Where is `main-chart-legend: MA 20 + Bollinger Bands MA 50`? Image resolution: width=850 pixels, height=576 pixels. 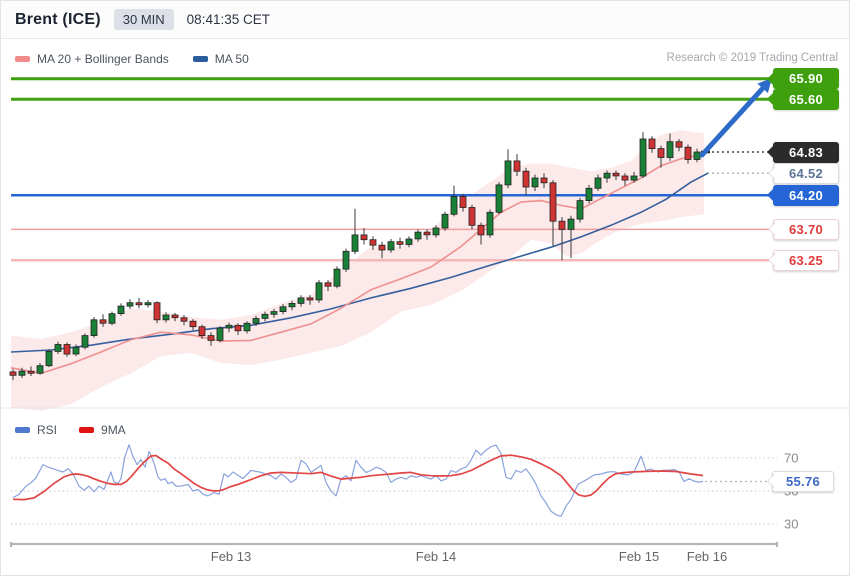
main-chart-legend: MA 20 + Bollinger Bands MA 50 is located at coordinates (132, 59).